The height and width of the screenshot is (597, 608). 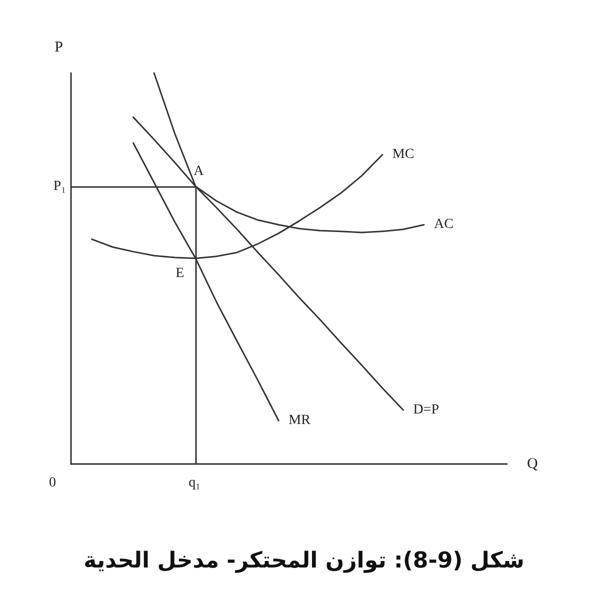 I want to click on series-label: MR, so click(x=300, y=420).